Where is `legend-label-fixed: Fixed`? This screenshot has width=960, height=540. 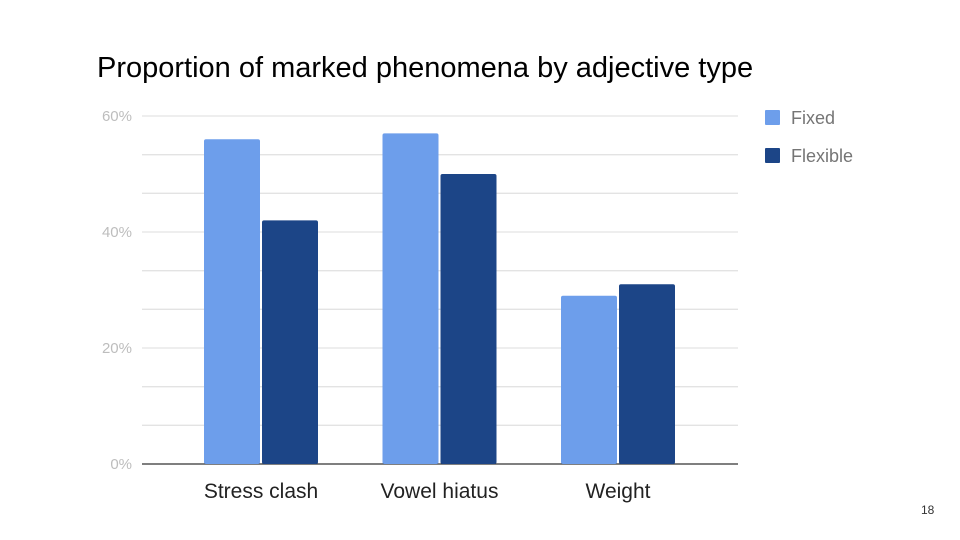
legend-label-fixed: Fixed is located at coordinates (813, 118).